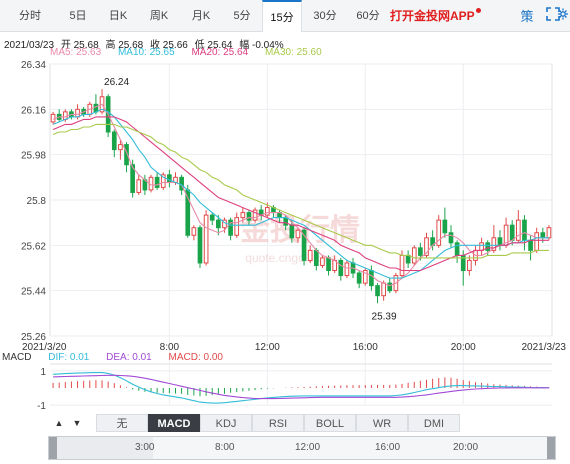 This screenshot has height=464, width=570. Describe the element at coordinates (278, 423) in the screenshot. I see `indicator-tab: RSI` at that location.